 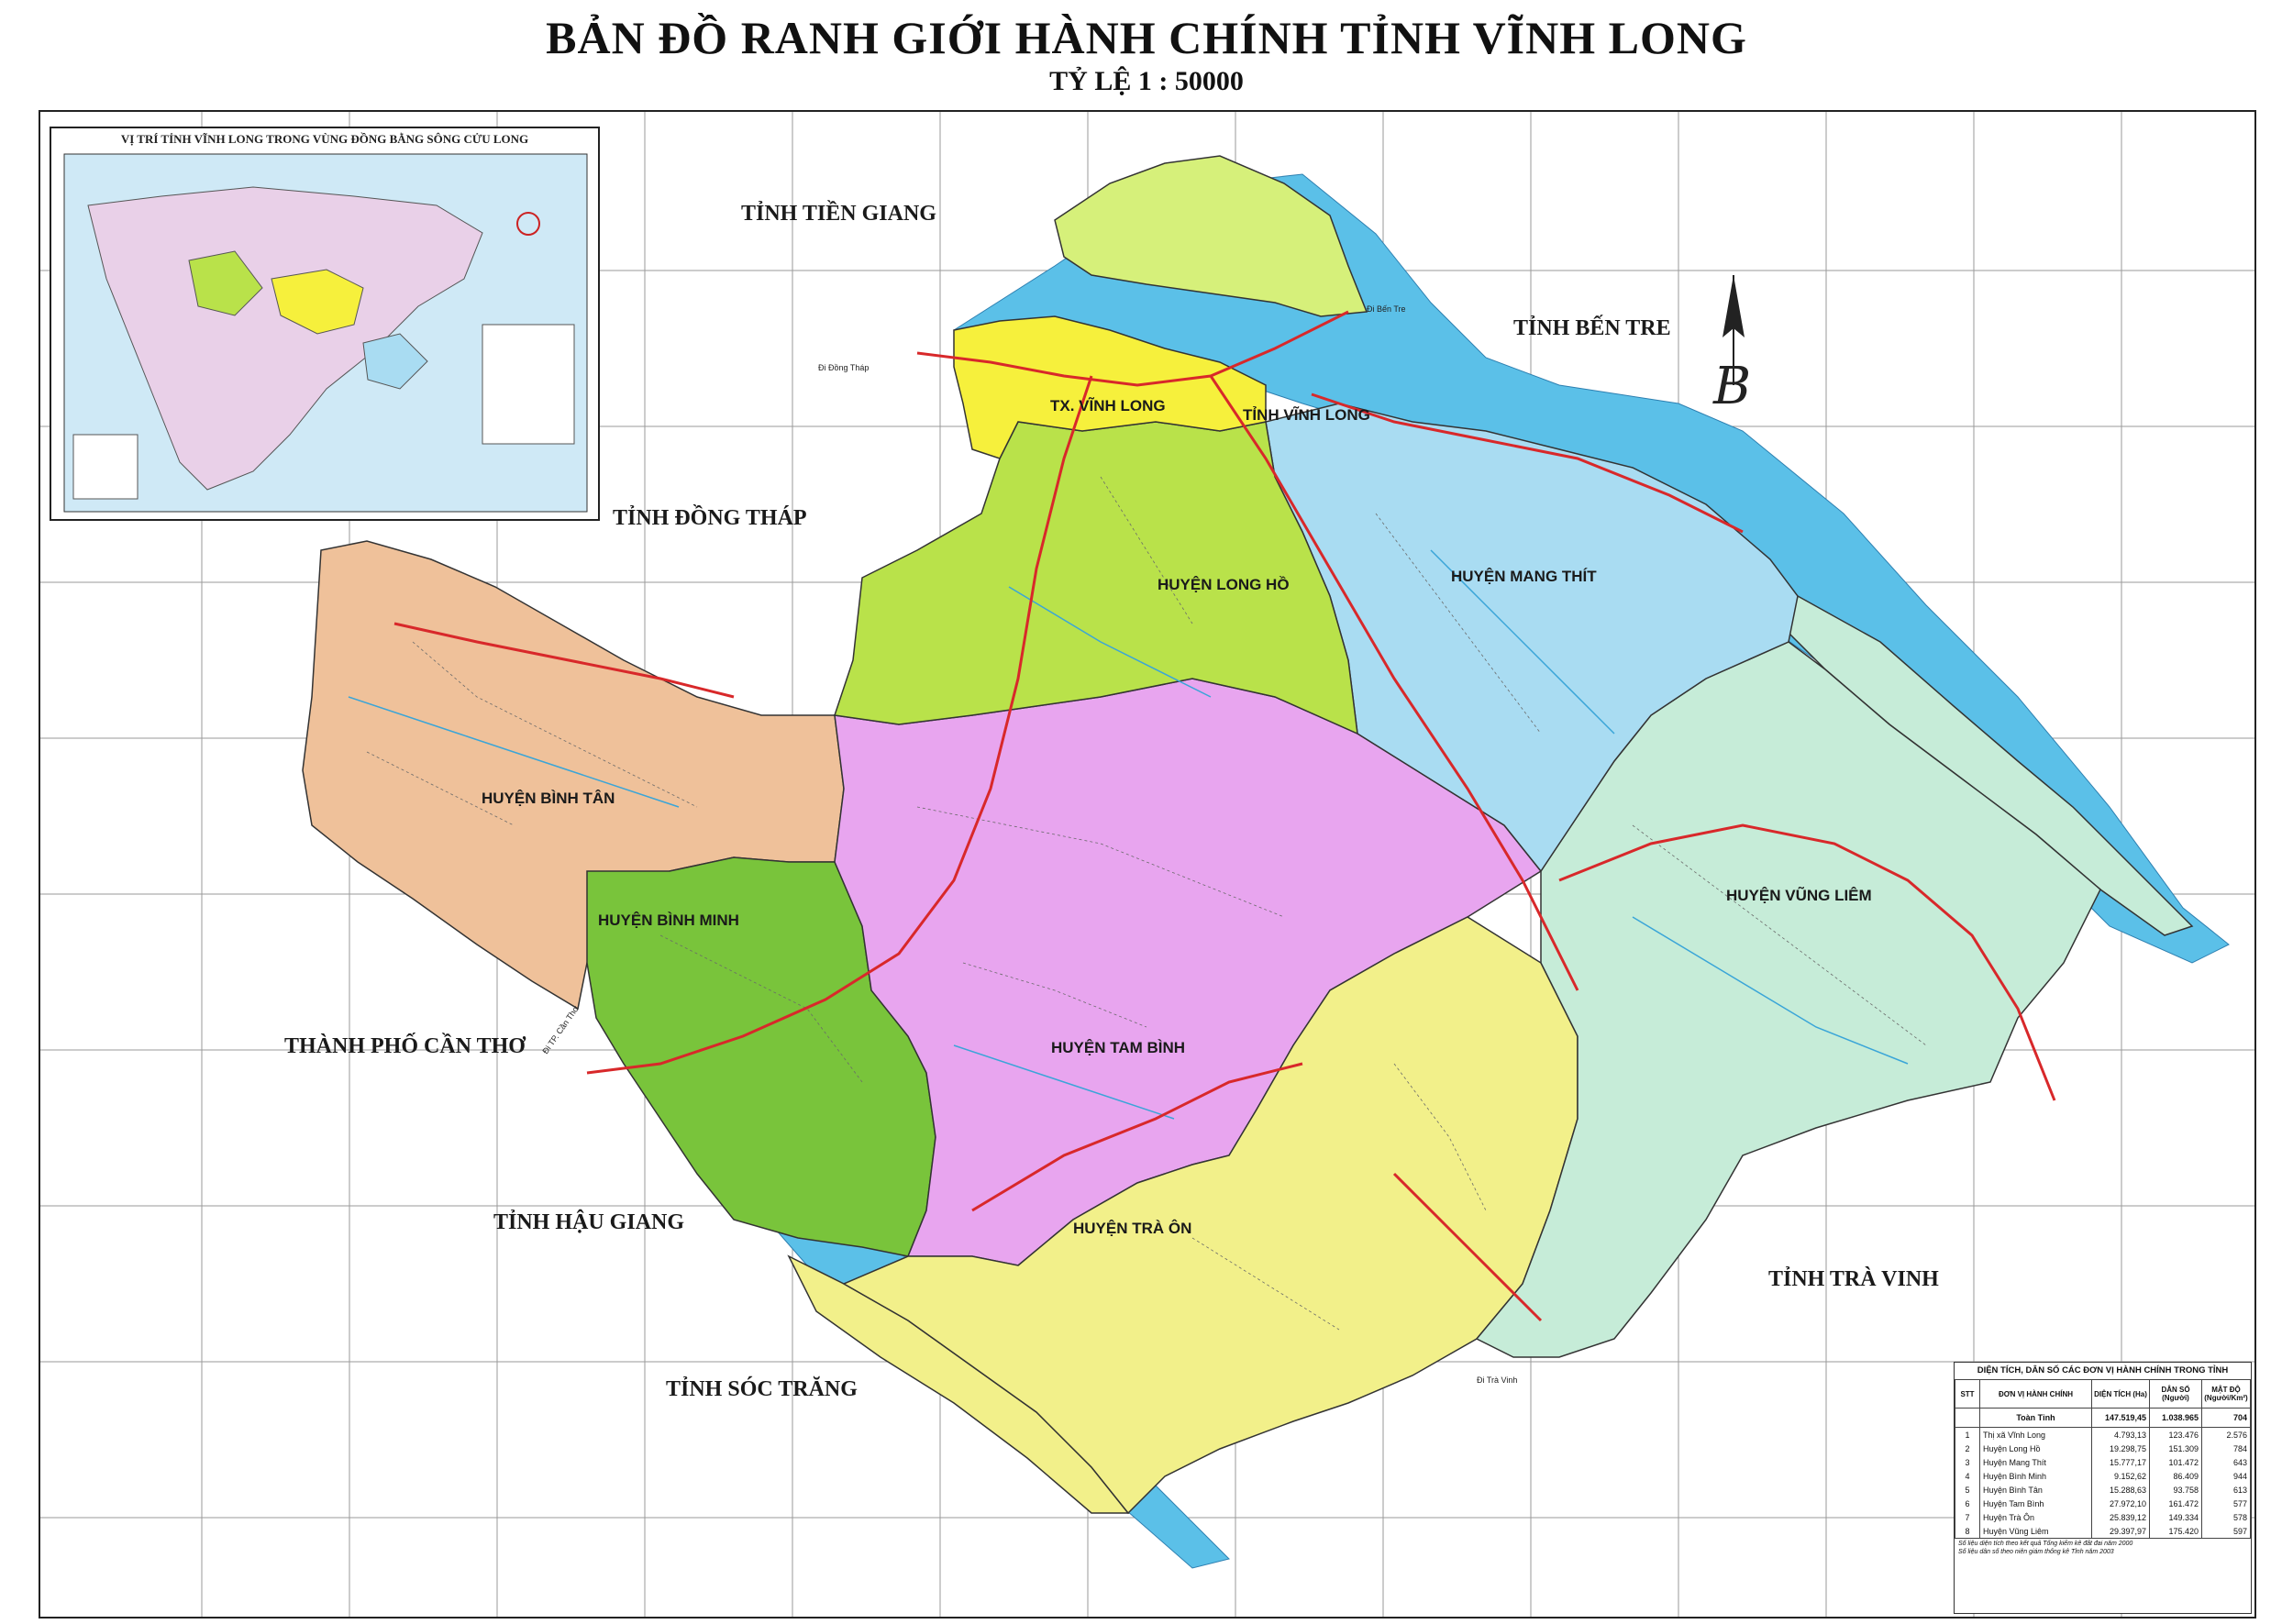 What do you see at coordinates (1386, 309) in the screenshot?
I see `road-label-ben-tre: Đi Bến Tre` at bounding box center [1386, 309].